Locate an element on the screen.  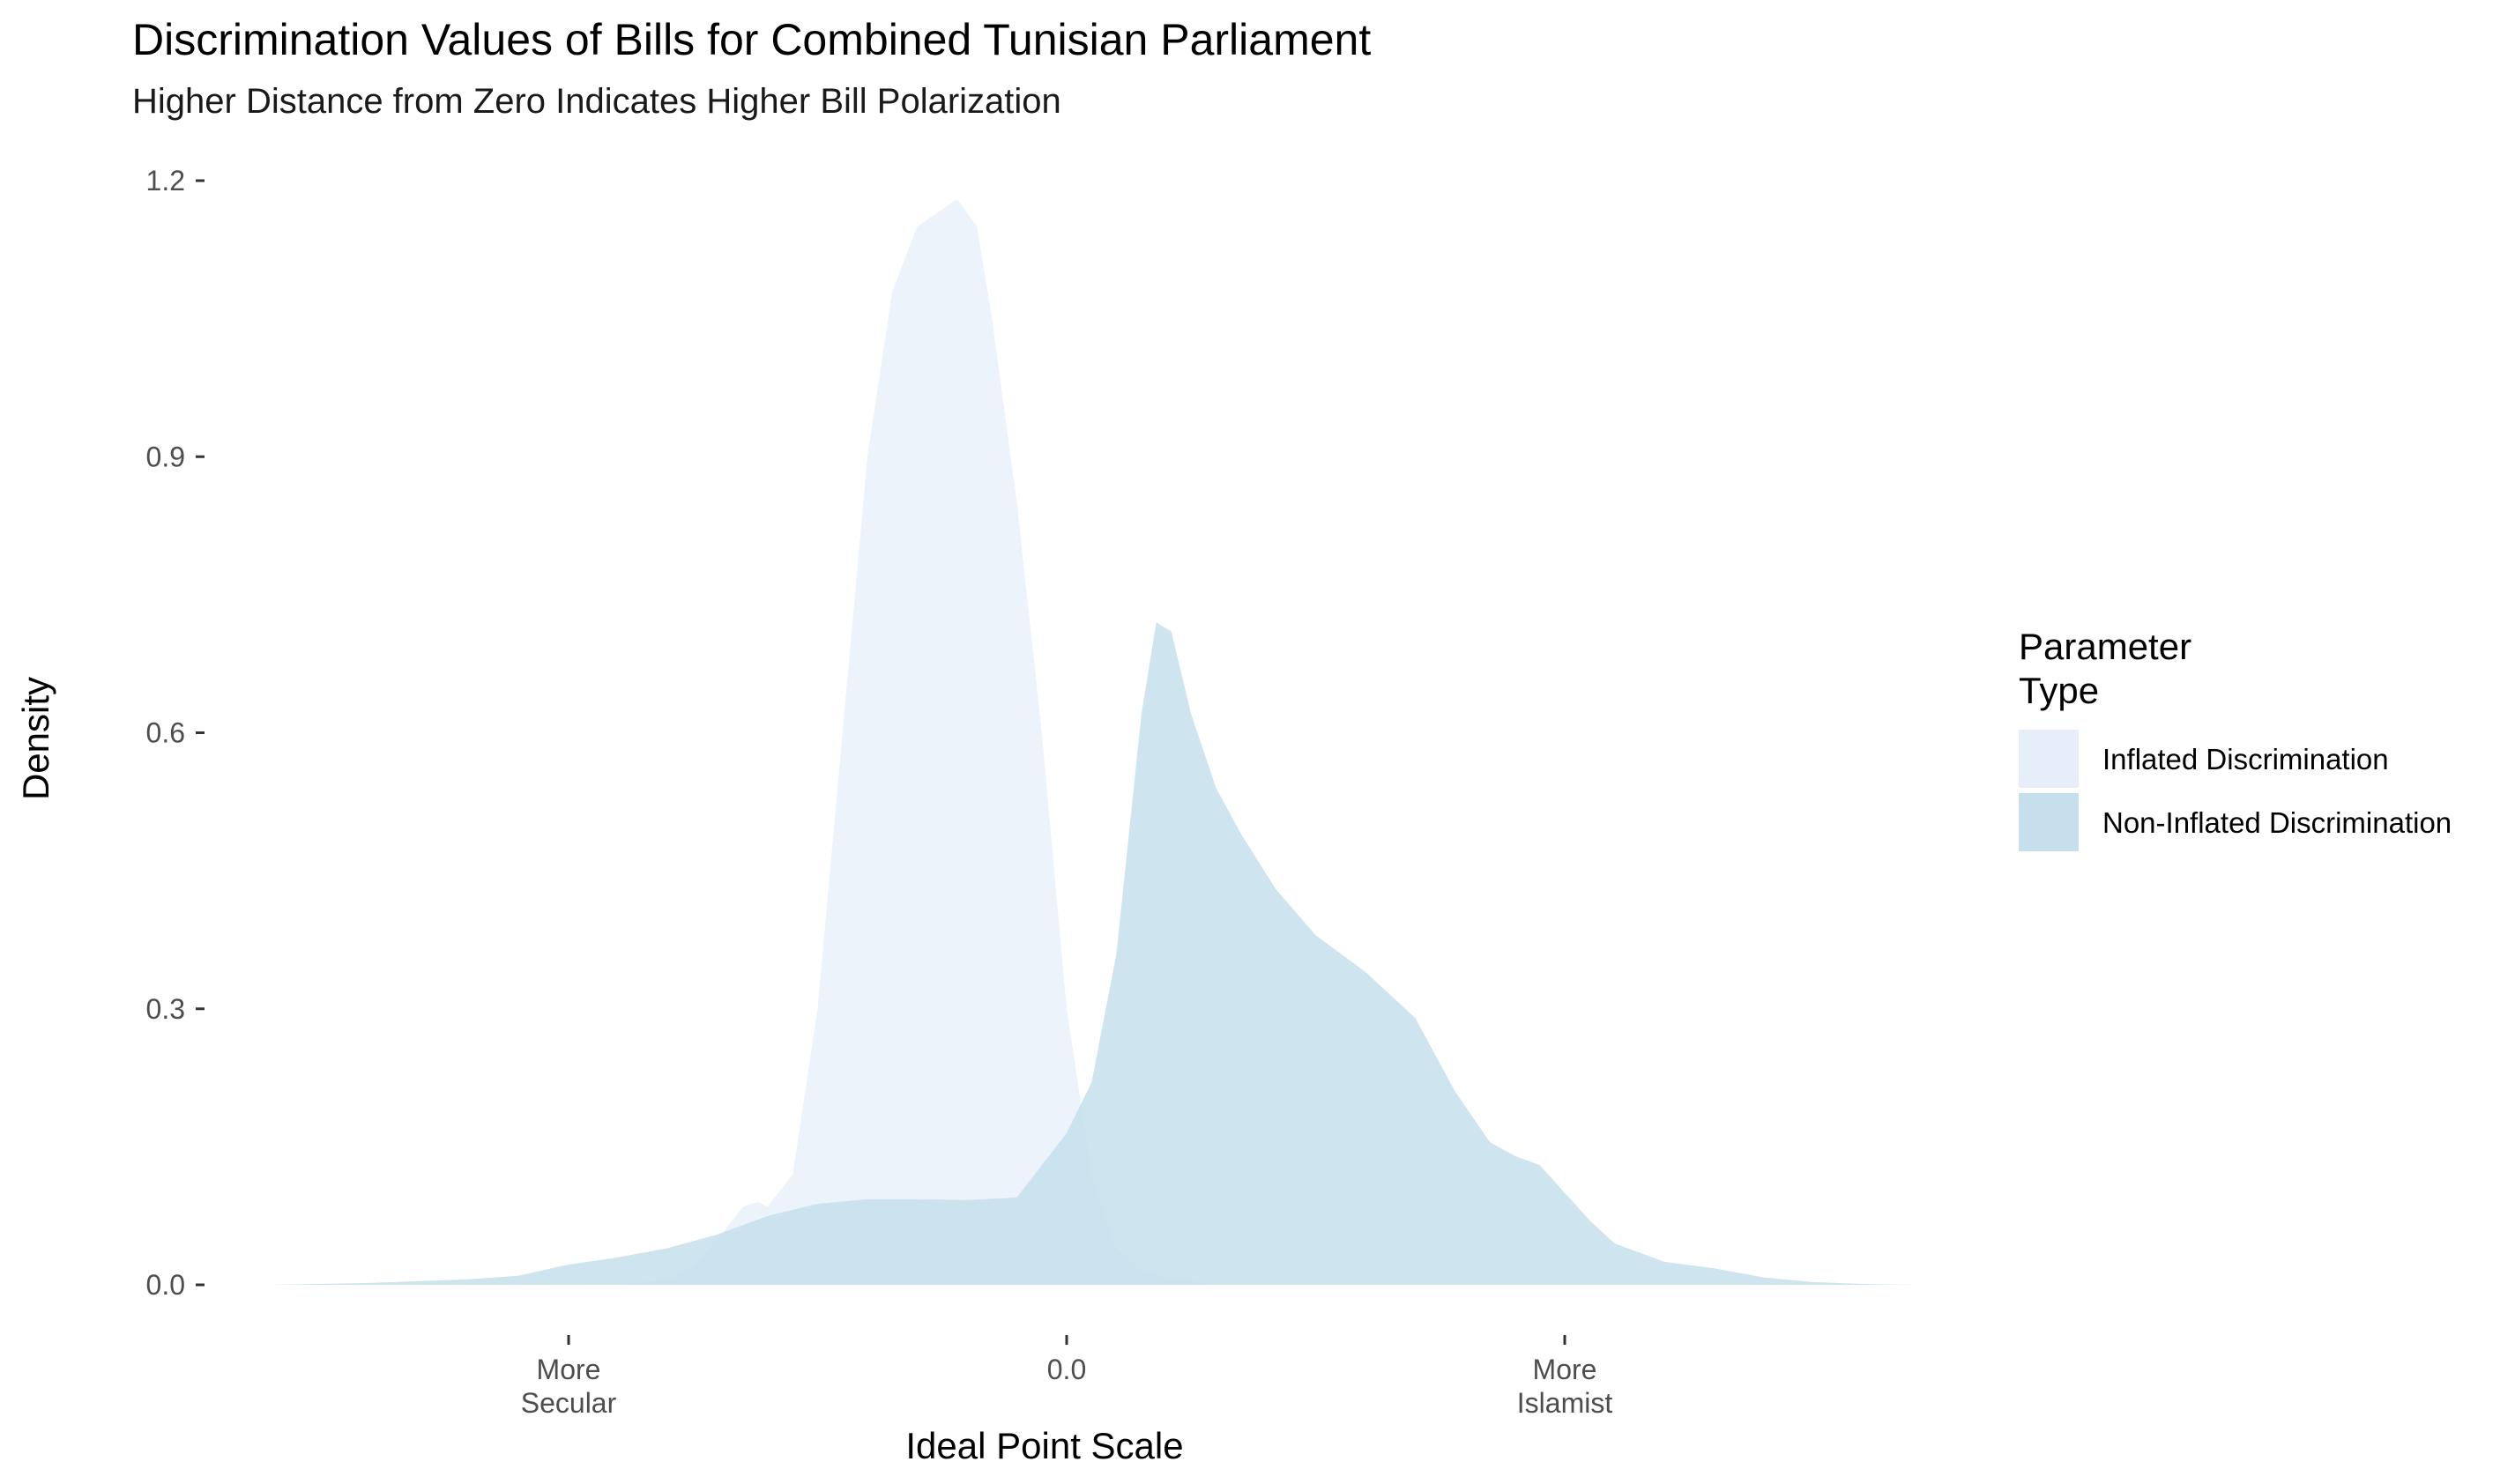
x-axis-title: Ideal Point Scale is located at coordinates (1044, 1445).